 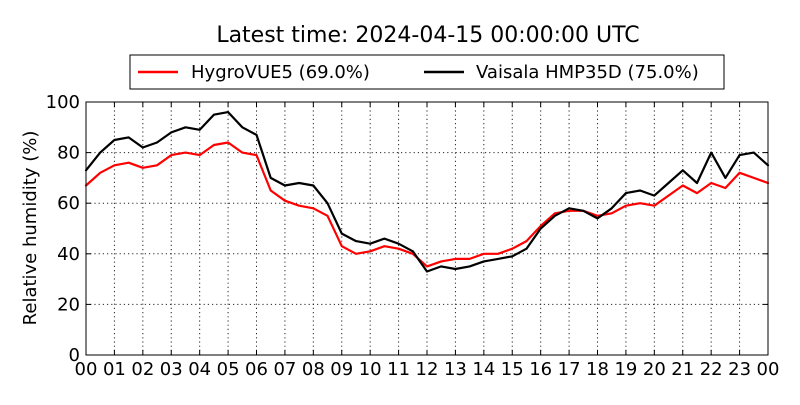 I want to click on x-tick-label: 11, so click(x=398, y=369).